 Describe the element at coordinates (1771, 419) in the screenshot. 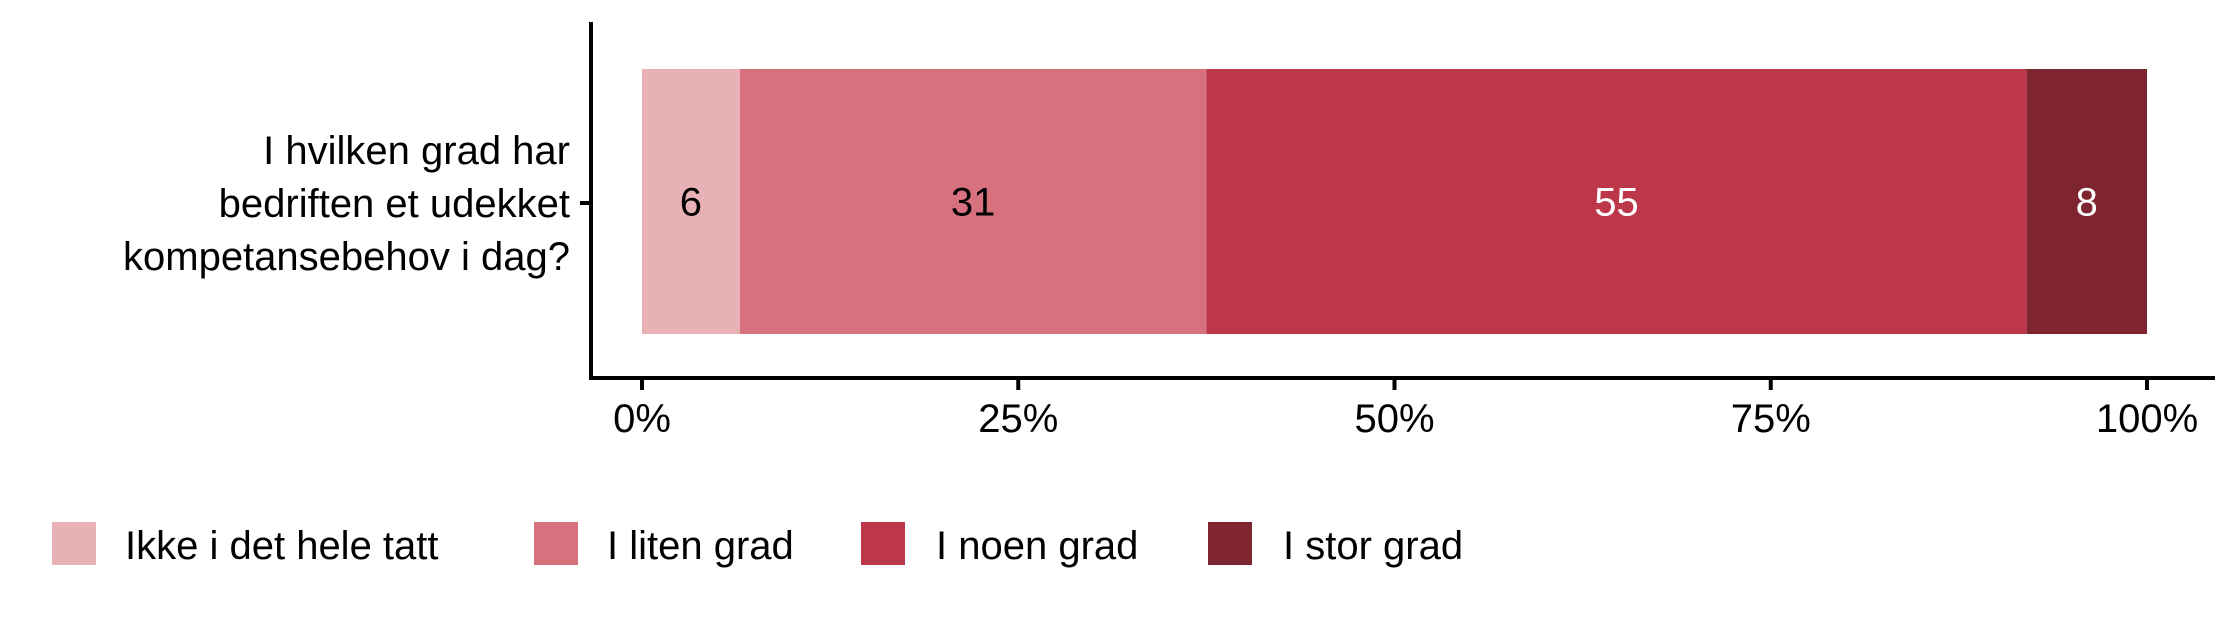

I see `x-tick-label: 75%` at that location.